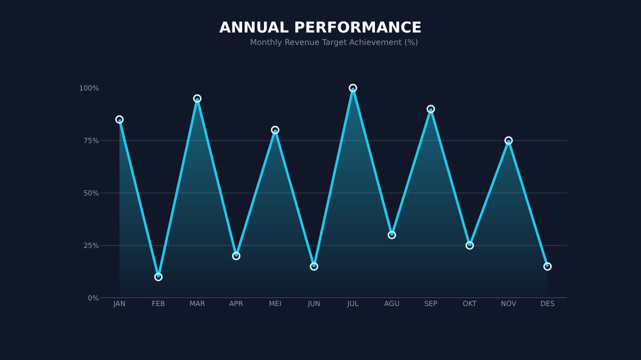  I want to click on chart-subtitle: Monthly Revenue Target Achievement (%), so click(334, 42).